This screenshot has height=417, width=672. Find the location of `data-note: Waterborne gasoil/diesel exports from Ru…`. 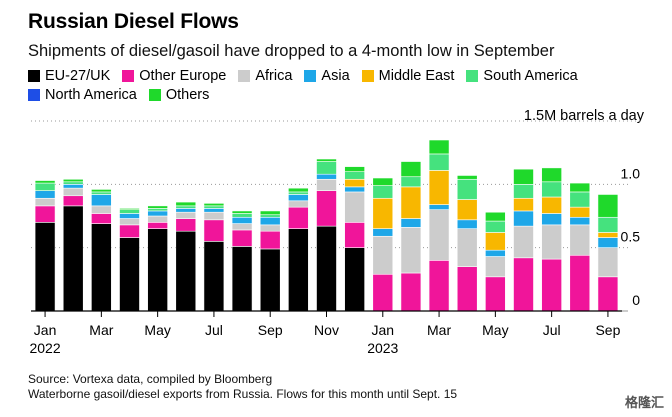

data-note: Waterborne gasoil/diesel exports from Ru… is located at coordinates (243, 394).